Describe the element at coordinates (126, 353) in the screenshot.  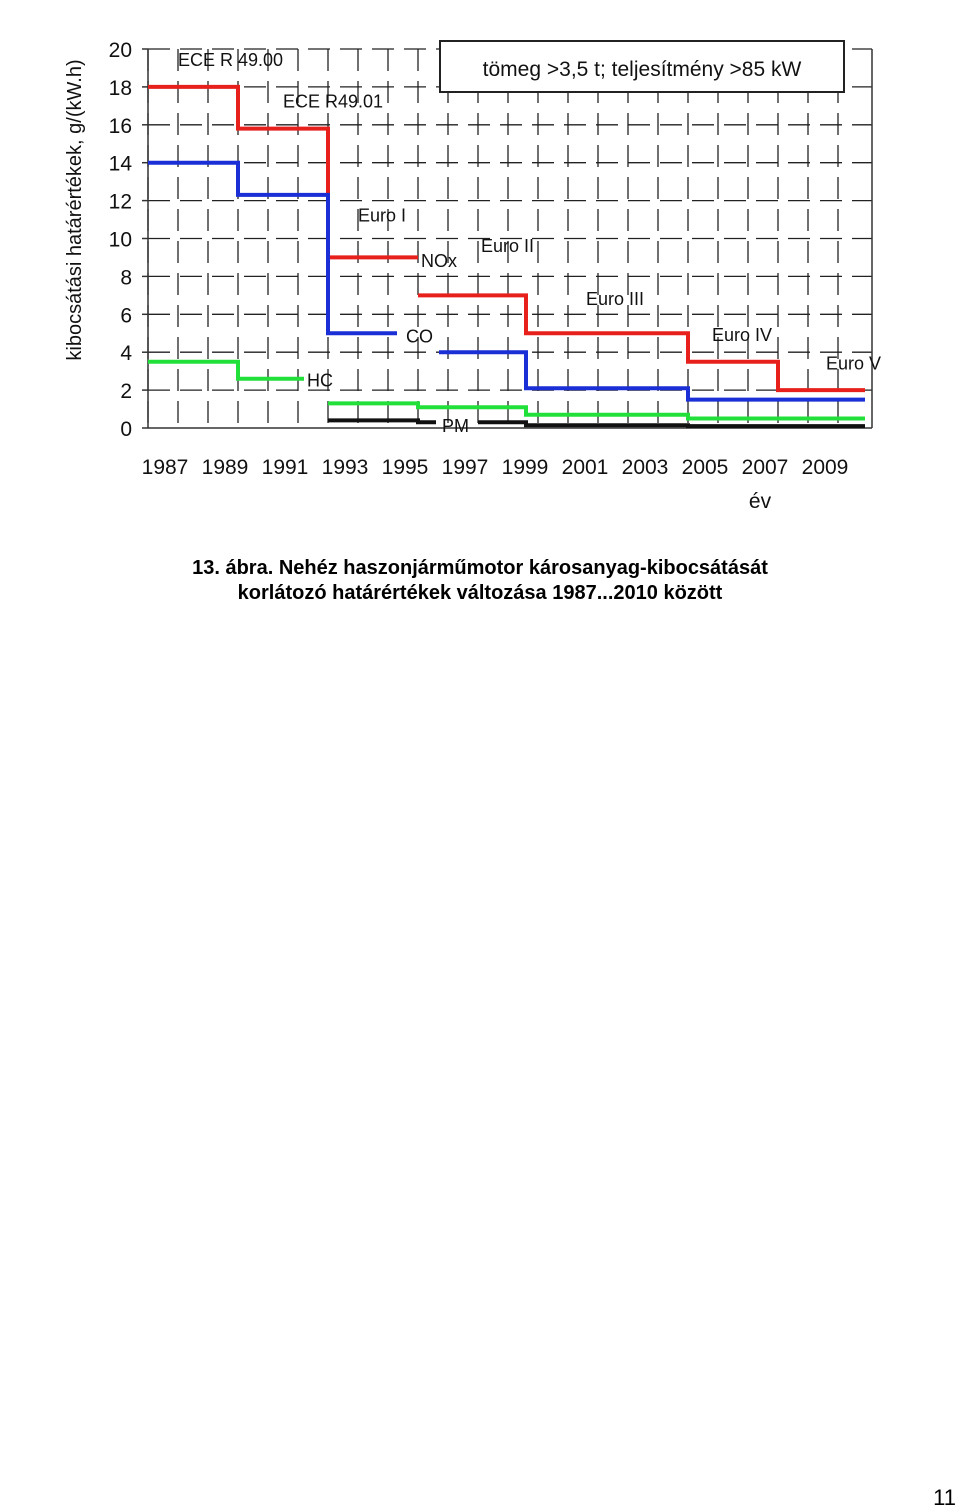
I see `y-tick-label-4: 4` at that location.